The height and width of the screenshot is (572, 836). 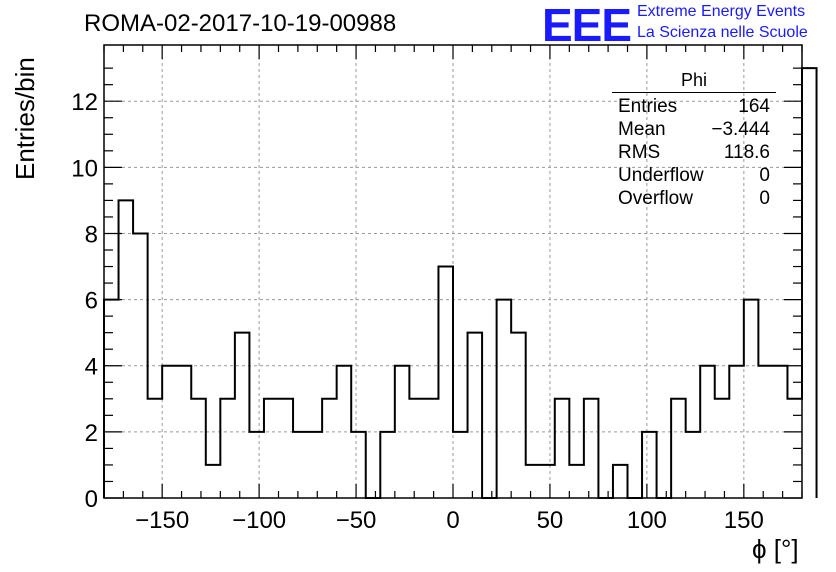 I want to click on x-tick-label: −100, so click(x=259, y=520).